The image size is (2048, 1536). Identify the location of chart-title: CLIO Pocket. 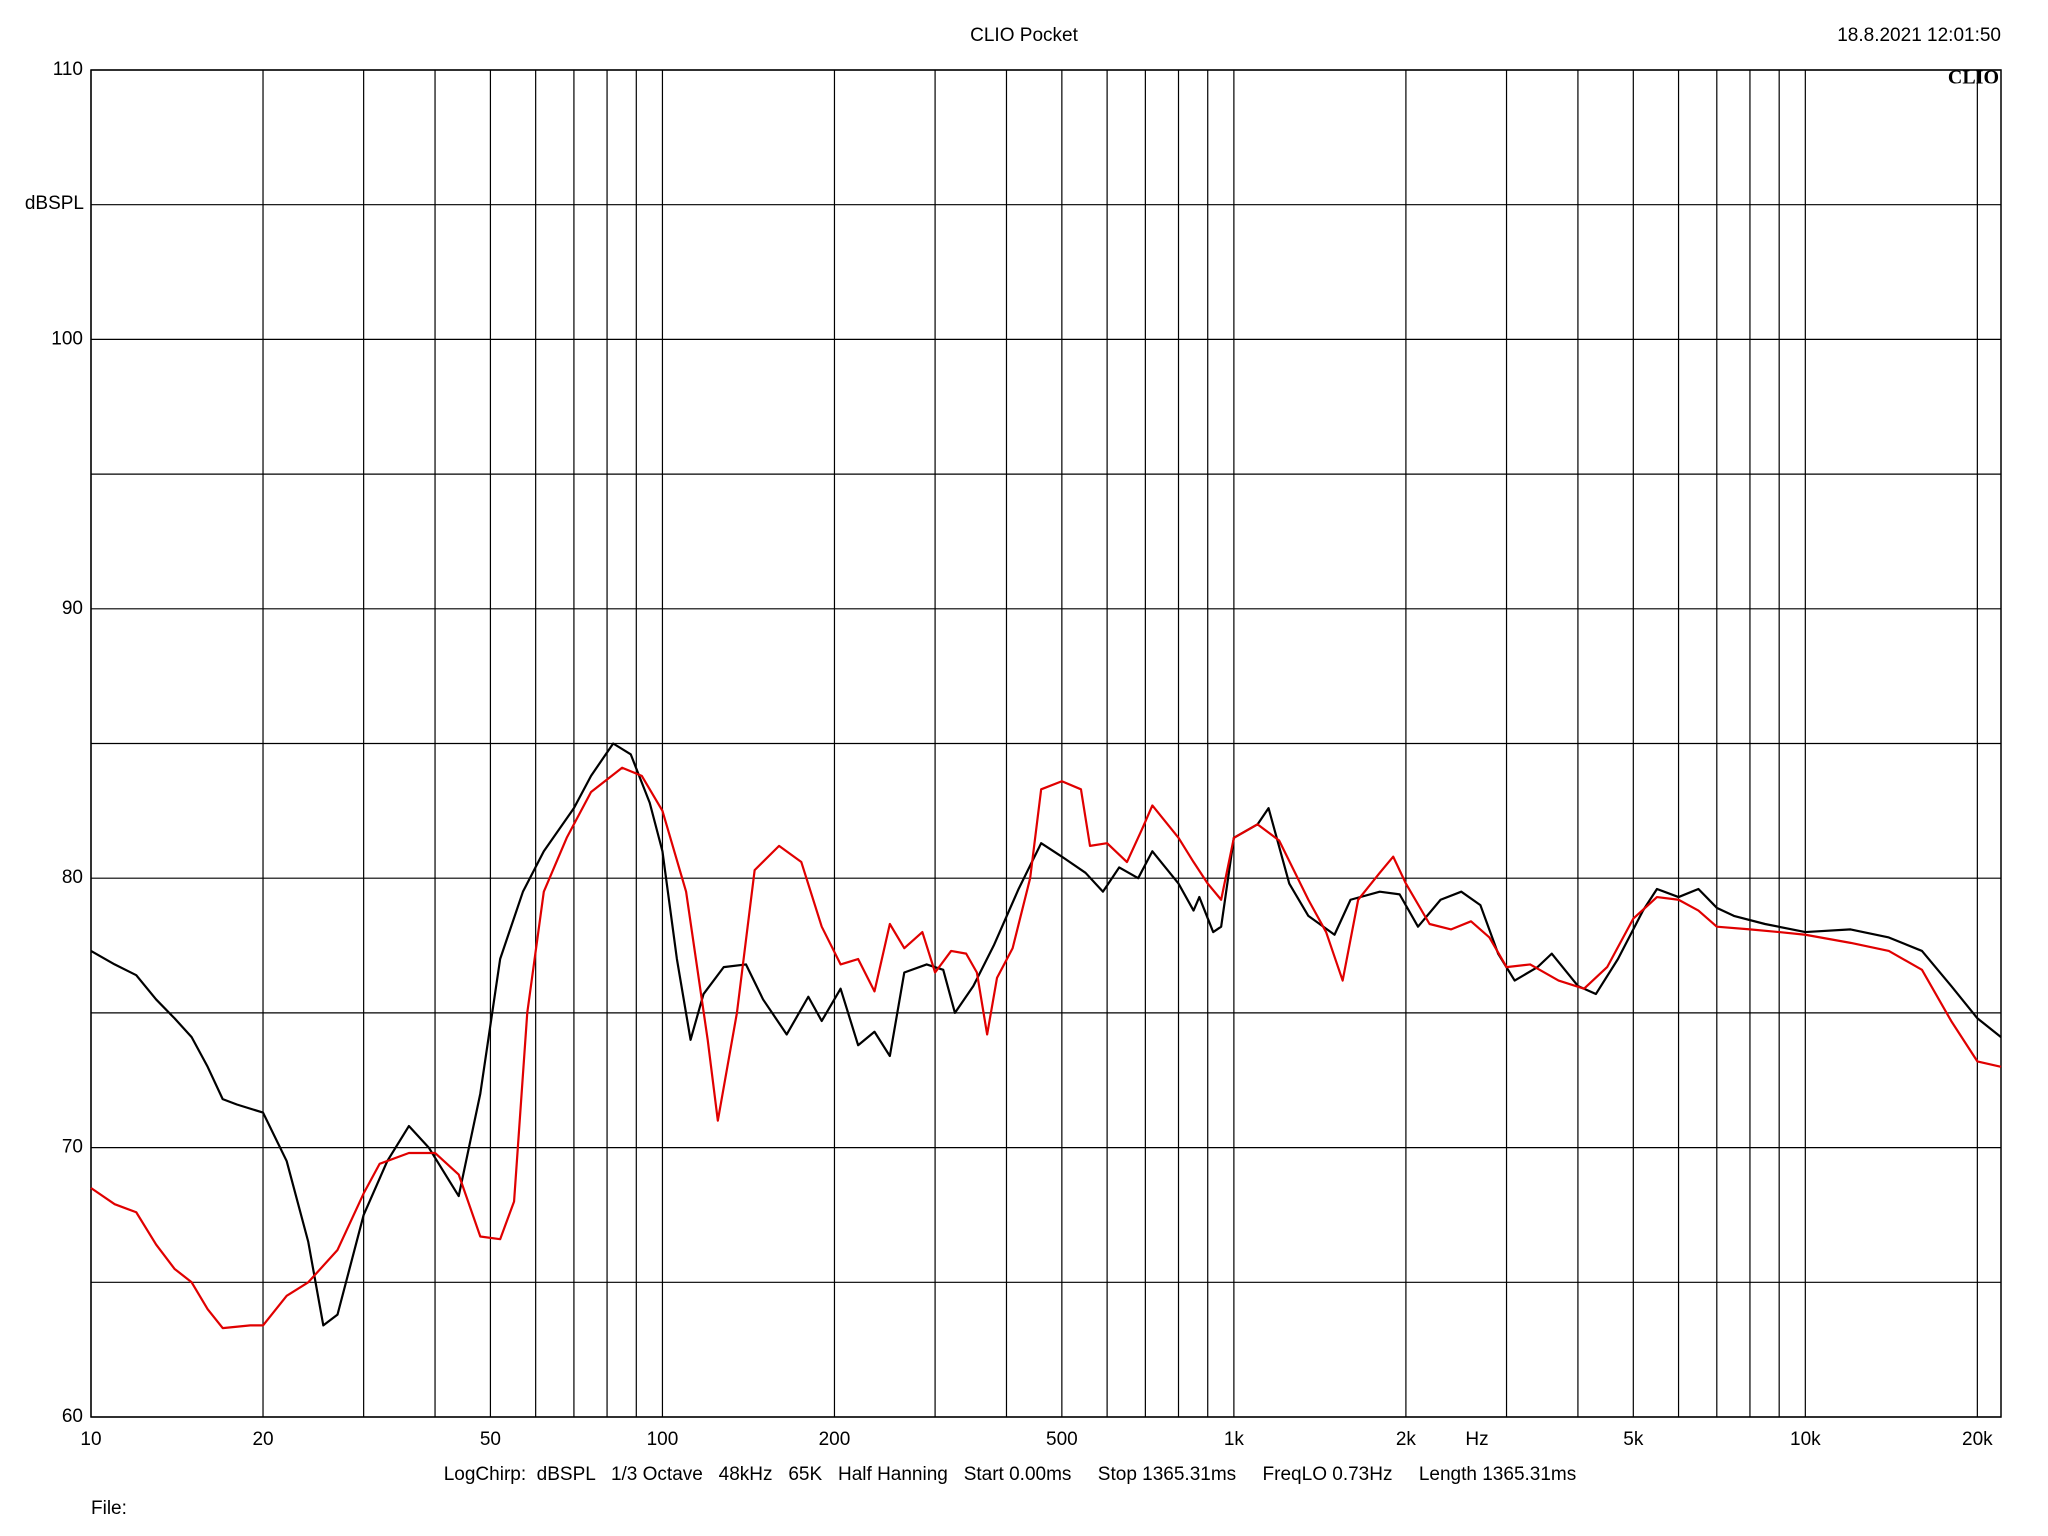
(1024, 35).